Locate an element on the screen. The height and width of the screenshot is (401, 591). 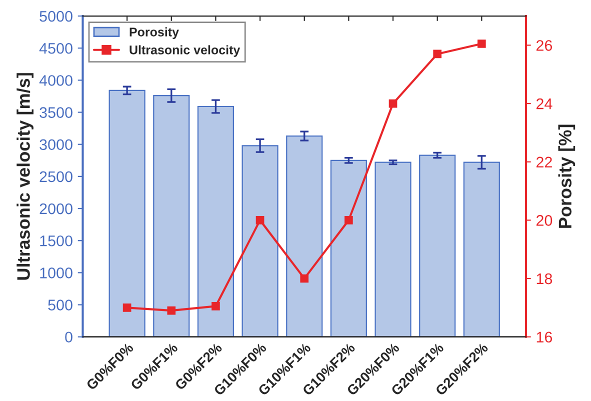
y-tick-label: 5000 is located at coordinates (56, 16).